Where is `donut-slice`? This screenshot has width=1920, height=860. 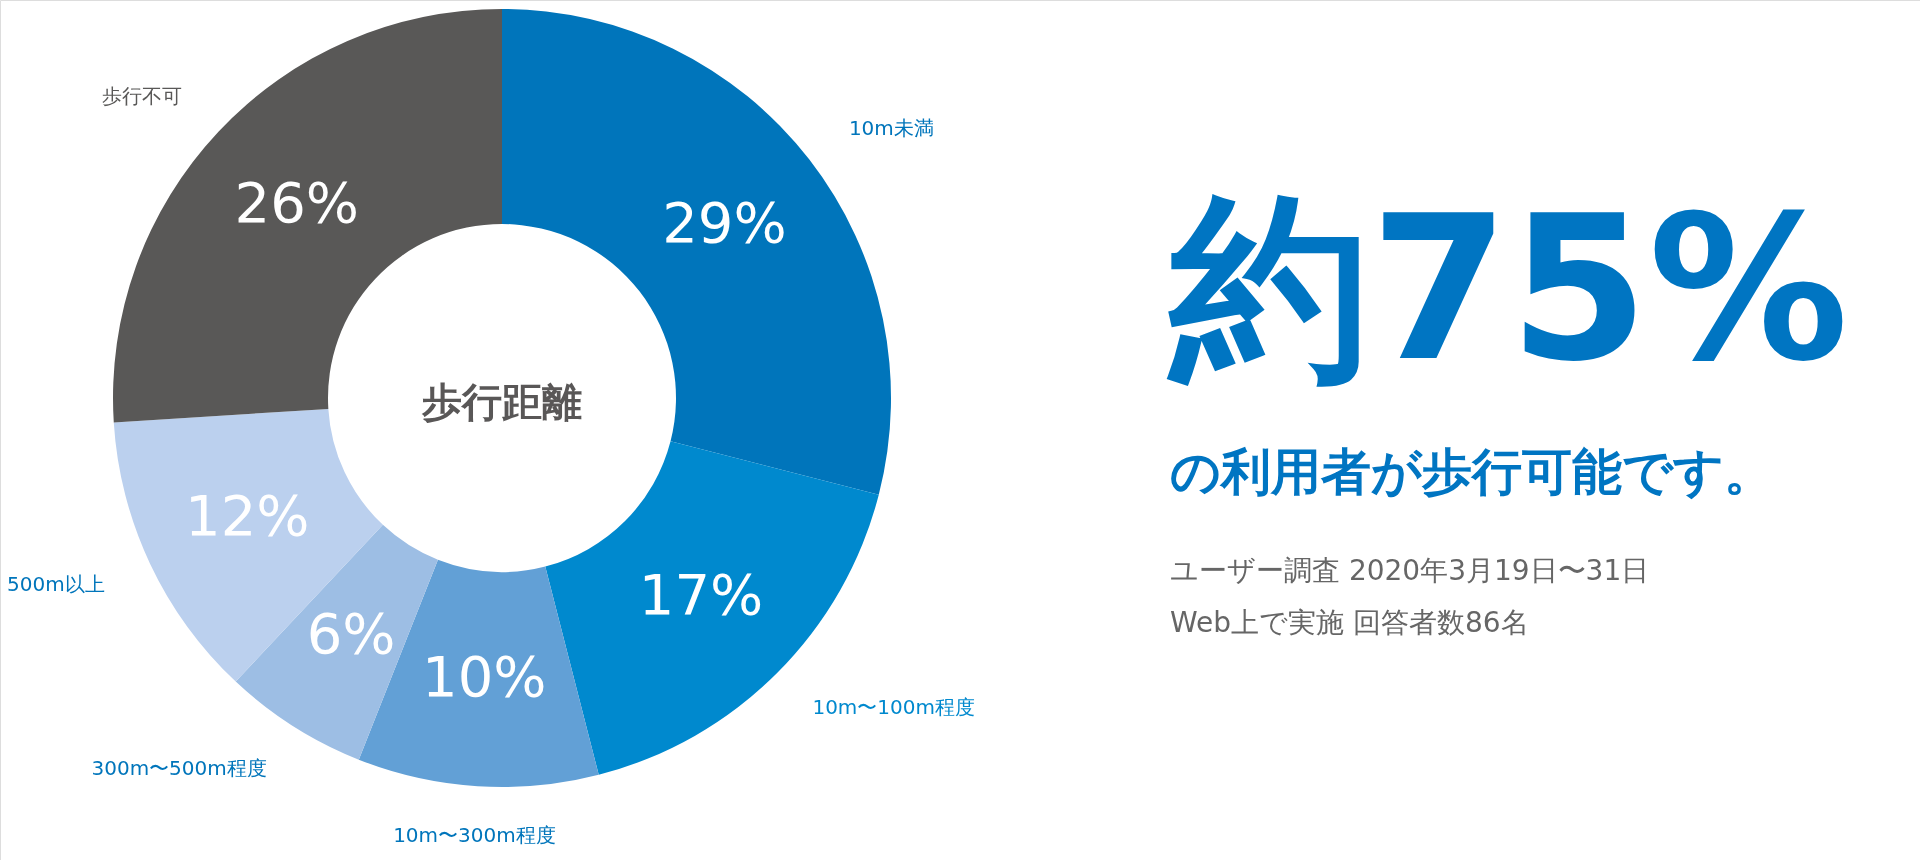 donut-slice is located at coordinates (712, 608).